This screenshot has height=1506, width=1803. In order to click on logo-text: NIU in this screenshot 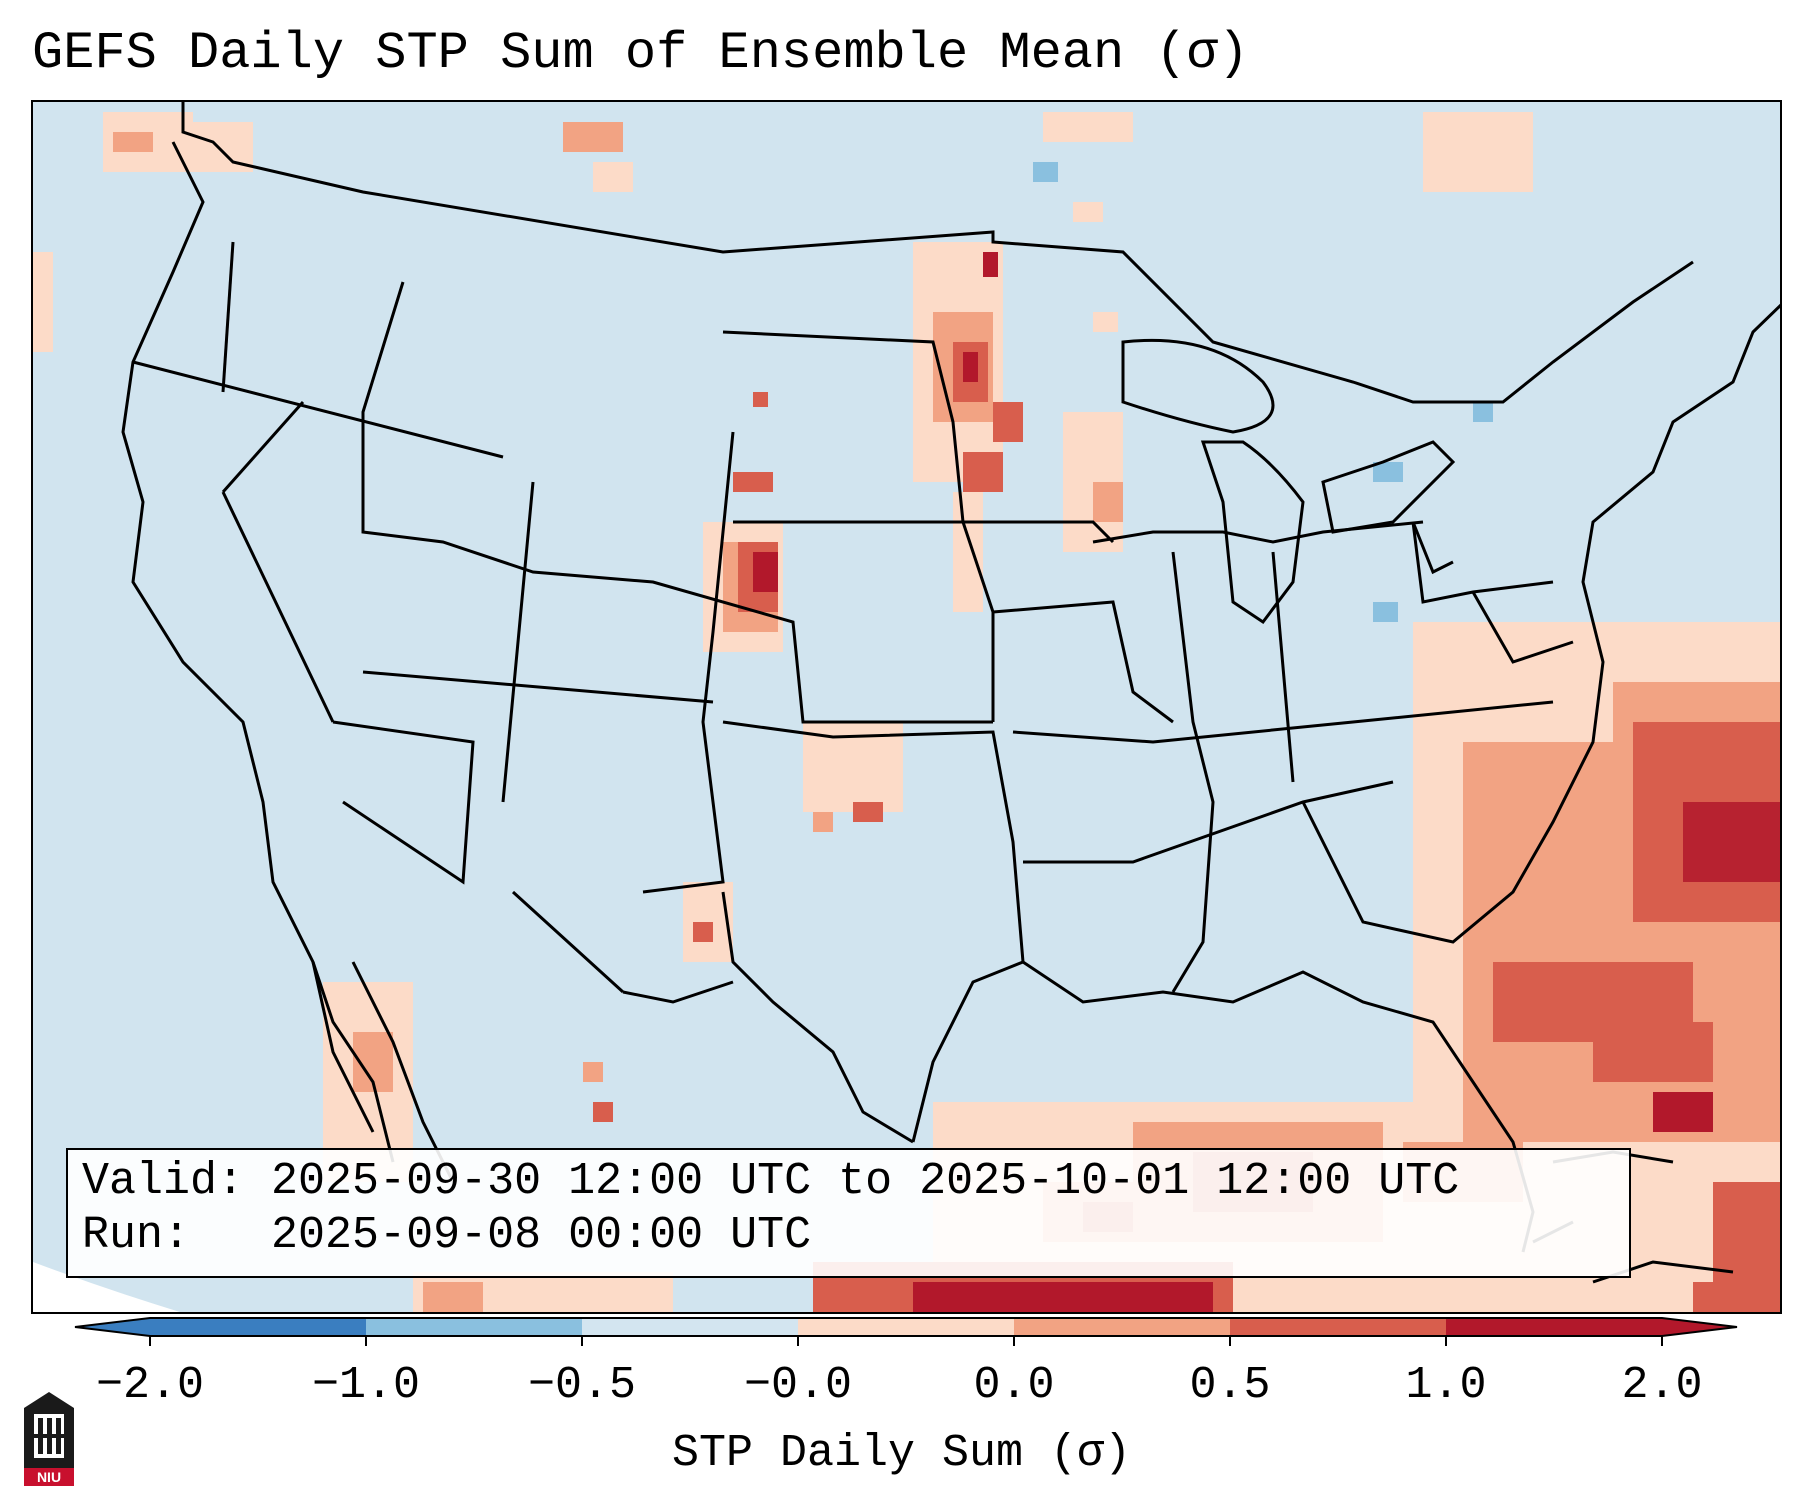, I will do `click(49, 1477)`.